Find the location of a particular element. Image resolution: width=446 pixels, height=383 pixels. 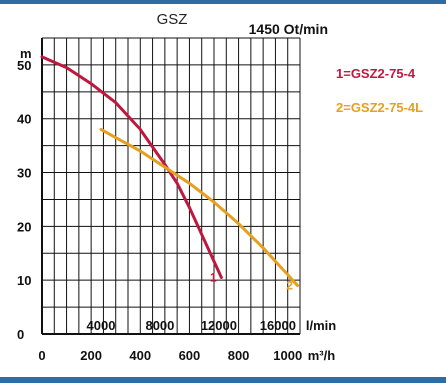

y-tick-label: 40 is located at coordinates (24, 119).